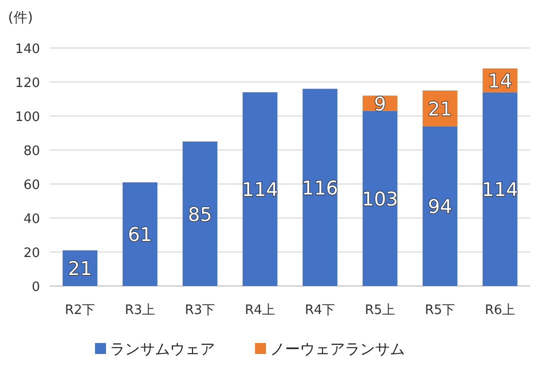  Describe the element at coordinates (36, 287) in the screenshot. I see `y-tick-label: 0` at that location.